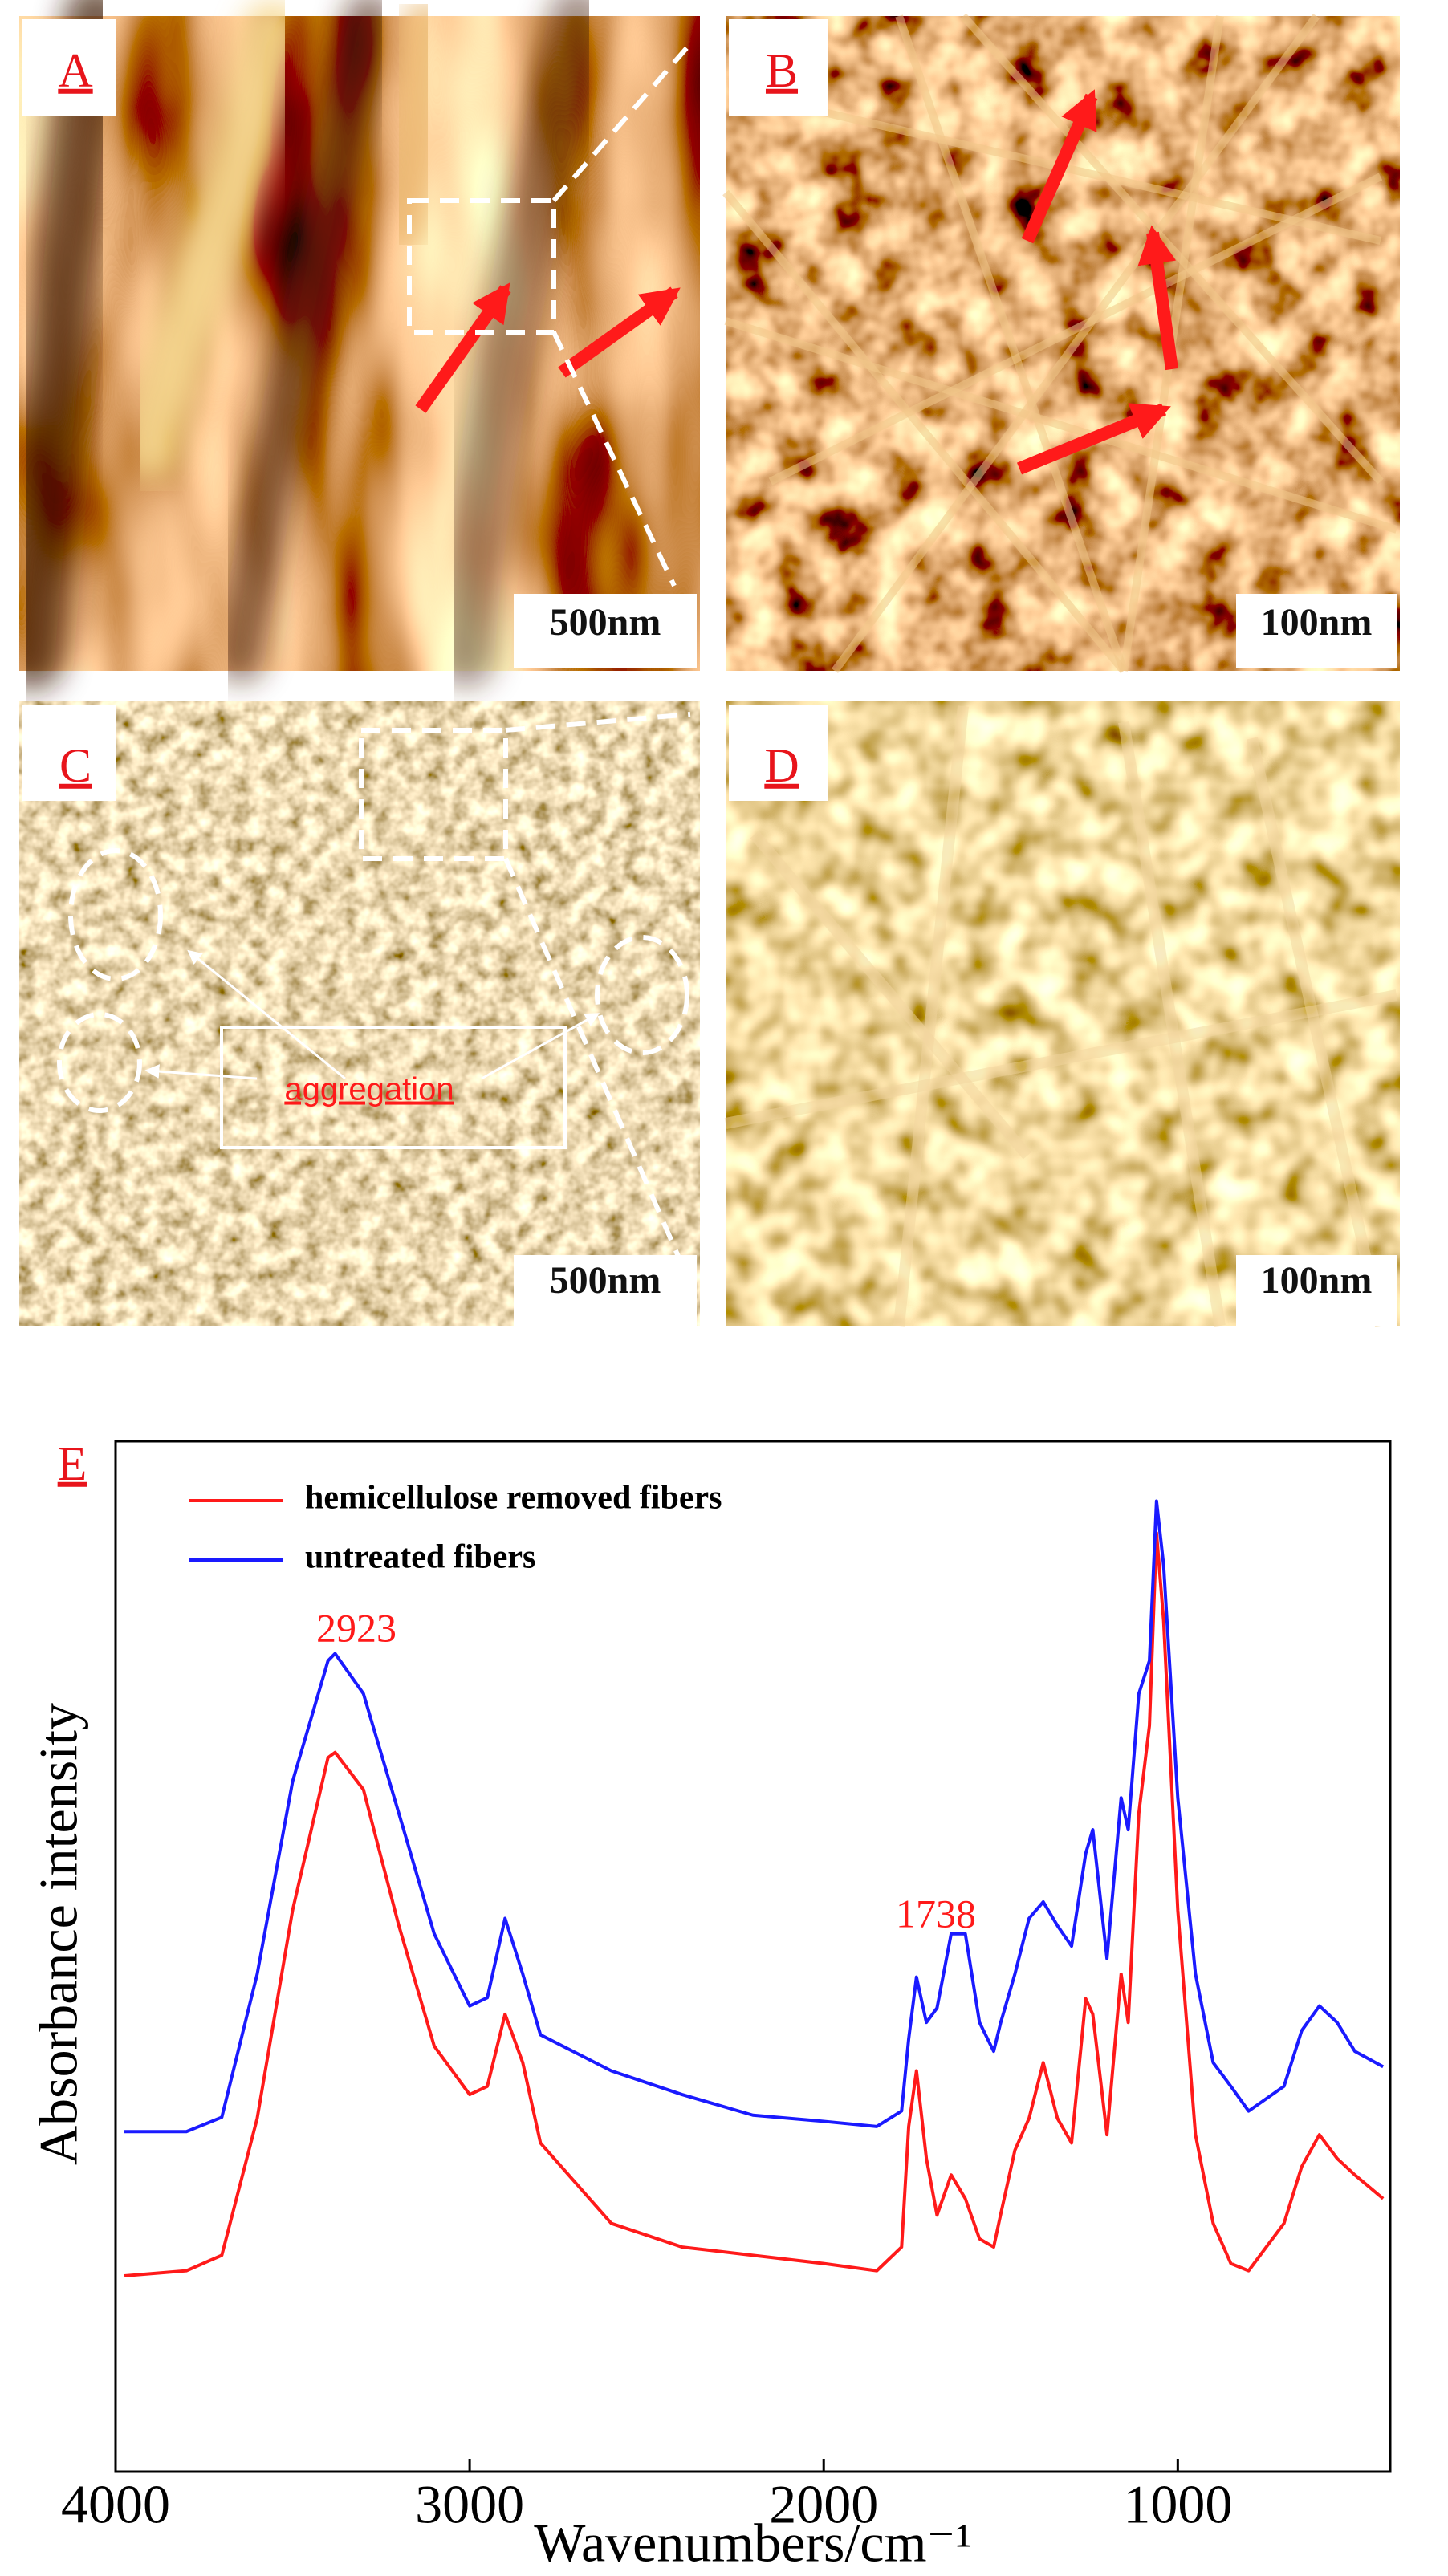 The image size is (1448, 2576). What do you see at coordinates (469, 2504) in the screenshot?
I see `x-tick-label: 3000` at bounding box center [469, 2504].